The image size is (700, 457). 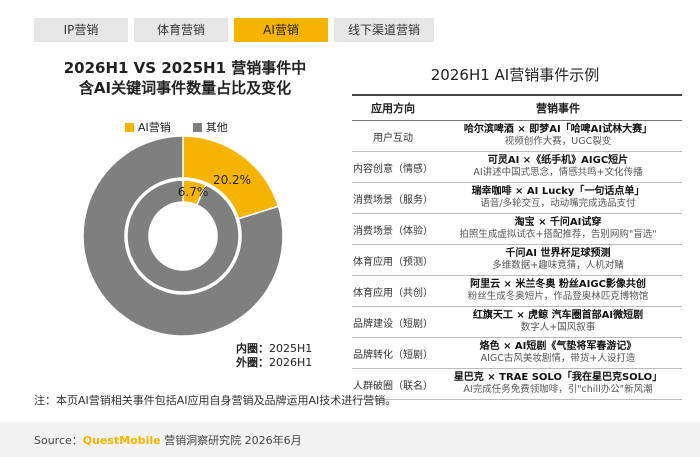 What do you see at coordinates (558, 358) in the screenshot?
I see `event-description: AIGC古风美妆剧情，带货+人设打造` at bounding box center [558, 358].